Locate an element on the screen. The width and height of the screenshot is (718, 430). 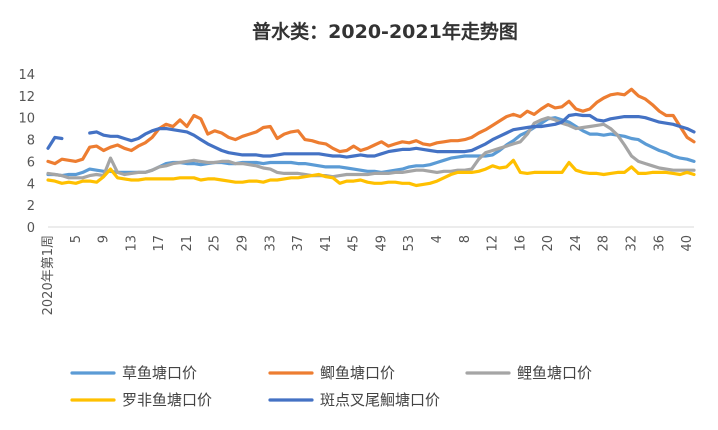
x-tick-label: 45 is located at coordinates (354, 243).